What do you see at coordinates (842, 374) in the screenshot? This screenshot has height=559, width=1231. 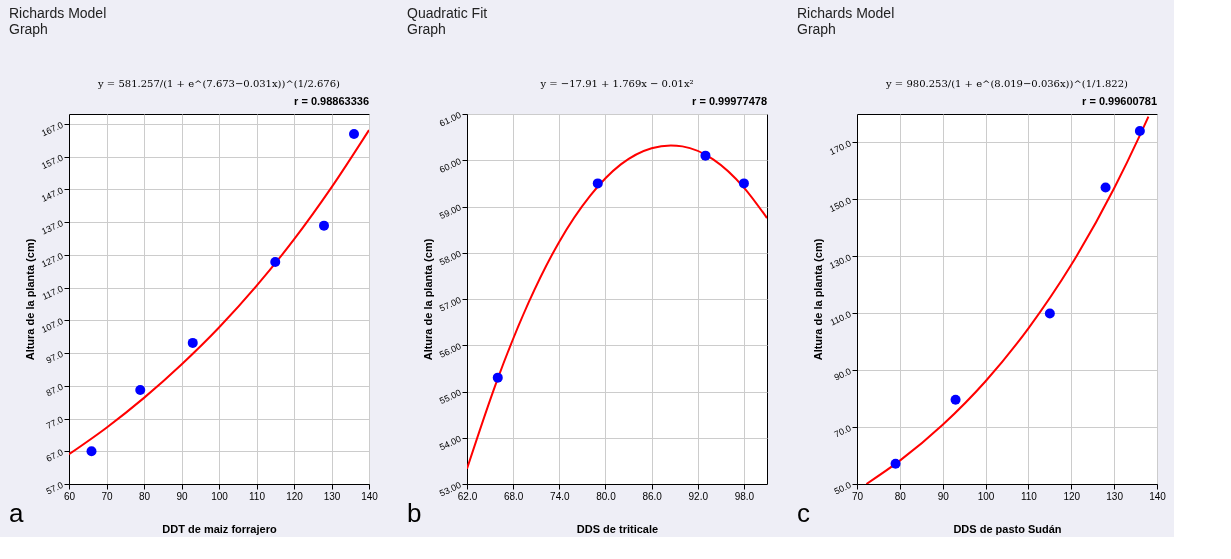 I see `y-tick-label: 90.0` at bounding box center [842, 374].